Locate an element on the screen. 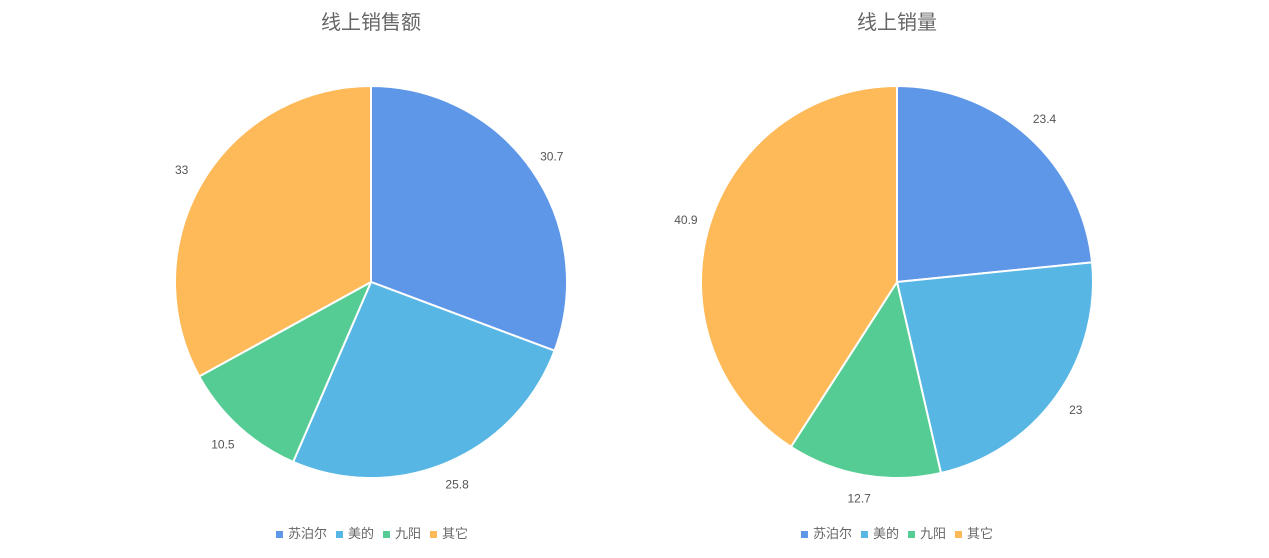  legend-right-label-2: 美的 is located at coordinates (885, 533).